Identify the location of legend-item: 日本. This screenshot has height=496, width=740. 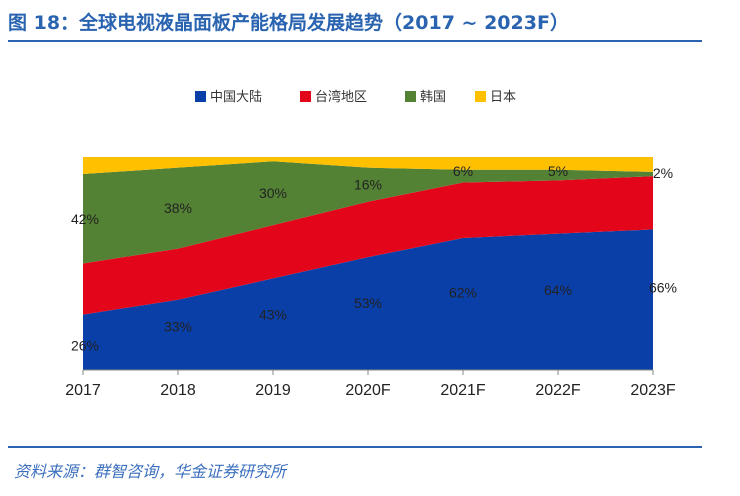
(495, 97).